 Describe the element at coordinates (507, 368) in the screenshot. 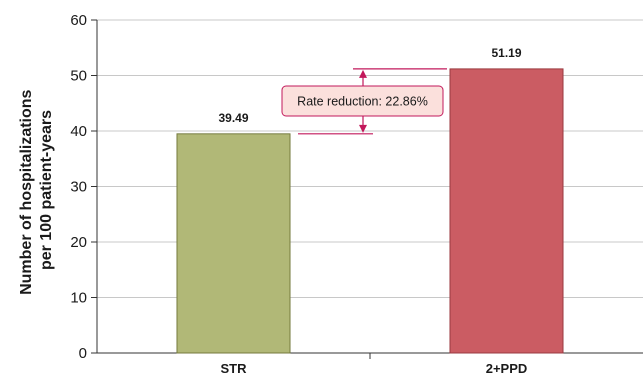

I see `category-label: 2+PPD` at that location.